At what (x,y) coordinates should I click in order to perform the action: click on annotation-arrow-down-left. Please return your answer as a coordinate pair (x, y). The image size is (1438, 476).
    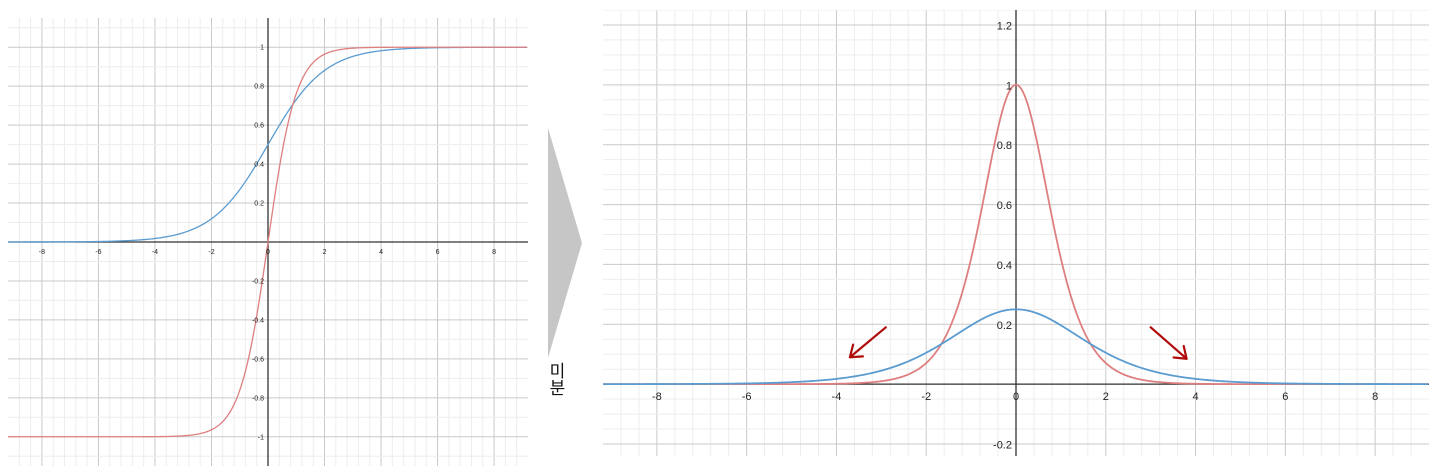
    Looking at the image, I should click on (867, 342).